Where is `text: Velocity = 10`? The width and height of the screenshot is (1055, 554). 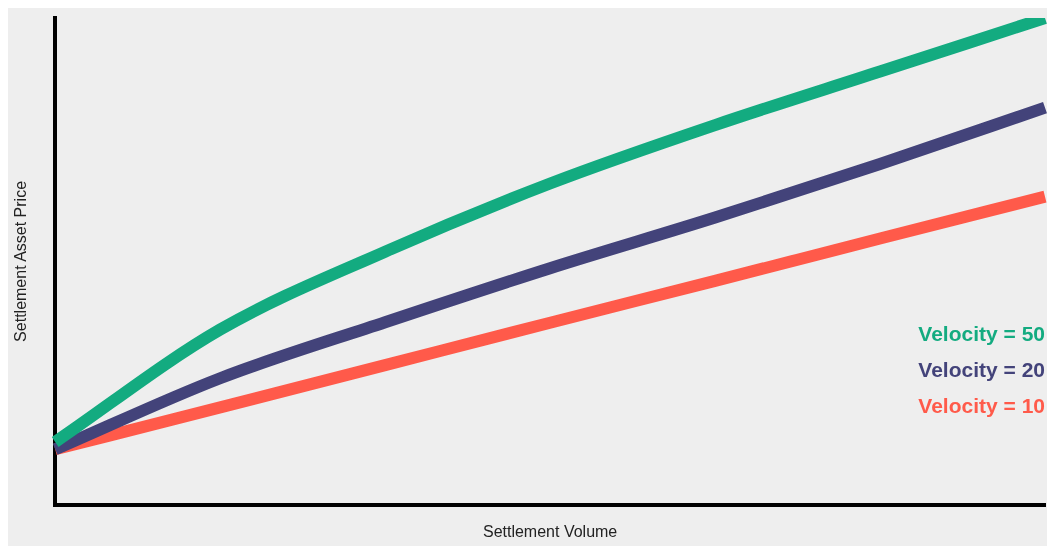 text: Velocity = 10 is located at coordinates (981, 405).